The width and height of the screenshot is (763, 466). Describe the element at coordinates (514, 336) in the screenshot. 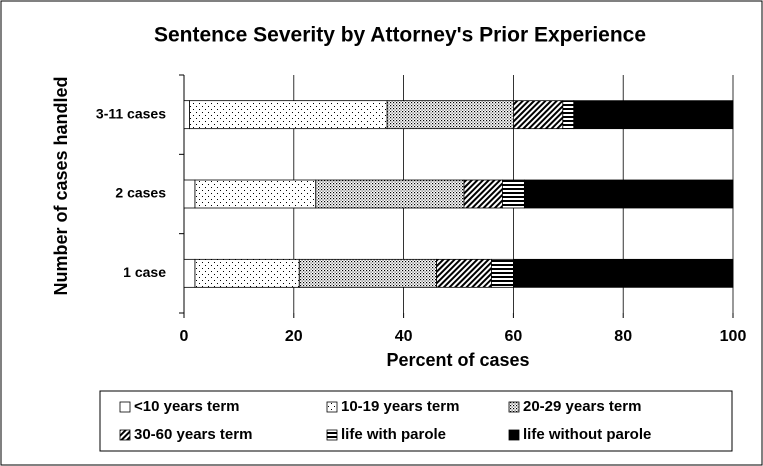

I see `x-tick-label: 60` at that location.